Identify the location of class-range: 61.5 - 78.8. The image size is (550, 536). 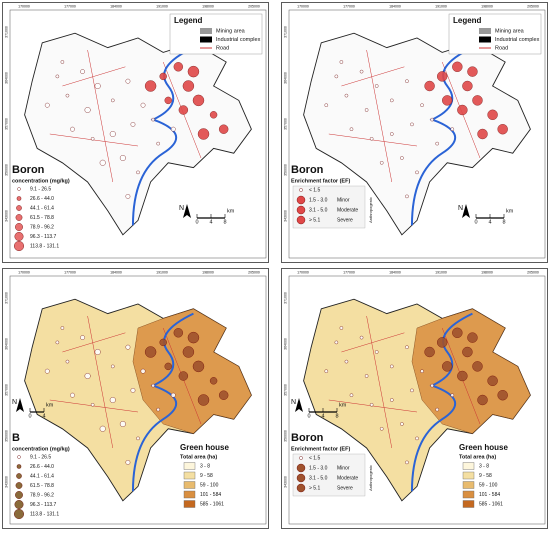
(42, 486).